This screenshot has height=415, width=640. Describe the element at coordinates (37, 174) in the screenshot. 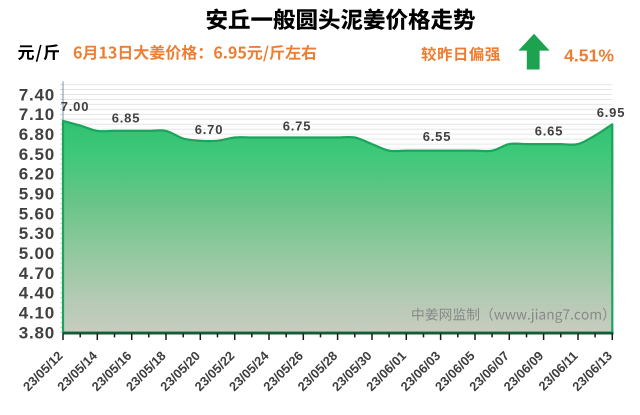

I see `svg-text: 6.20` at that location.